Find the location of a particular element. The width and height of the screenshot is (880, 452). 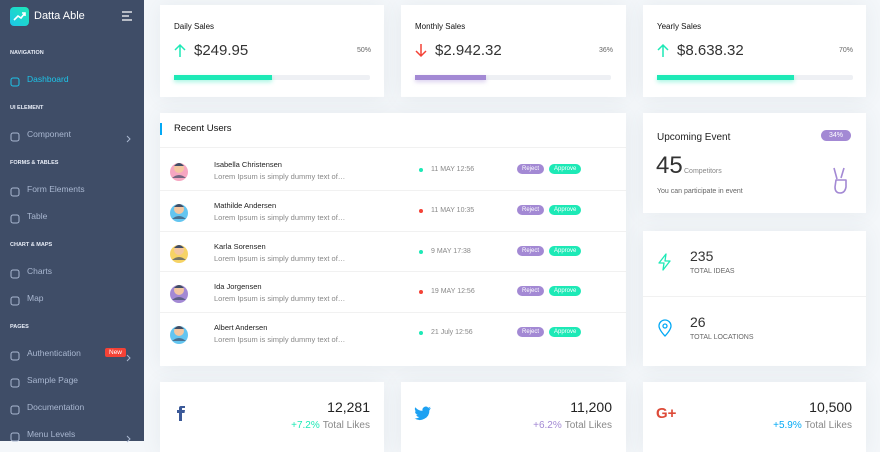

event-icon is located at coordinates (842, 182).